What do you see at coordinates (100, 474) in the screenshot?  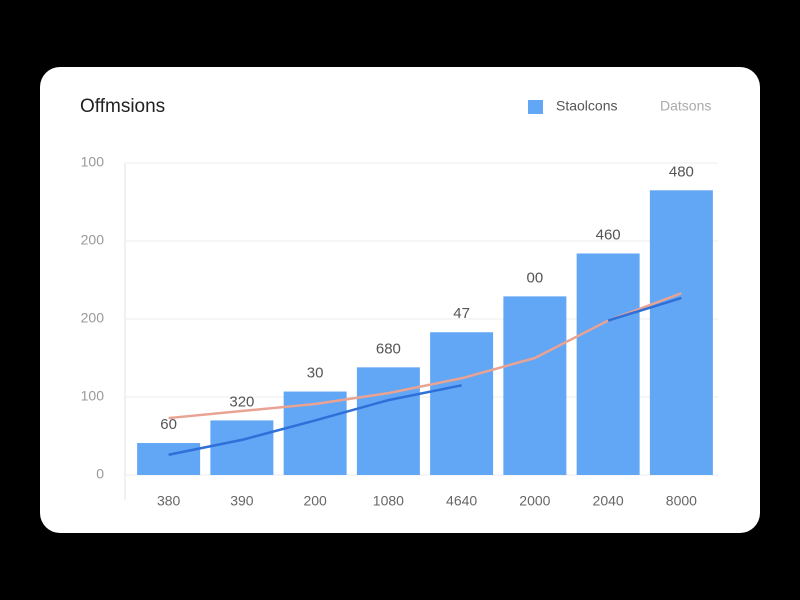 I see `y-tick-label: 0` at bounding box center [100, 474].